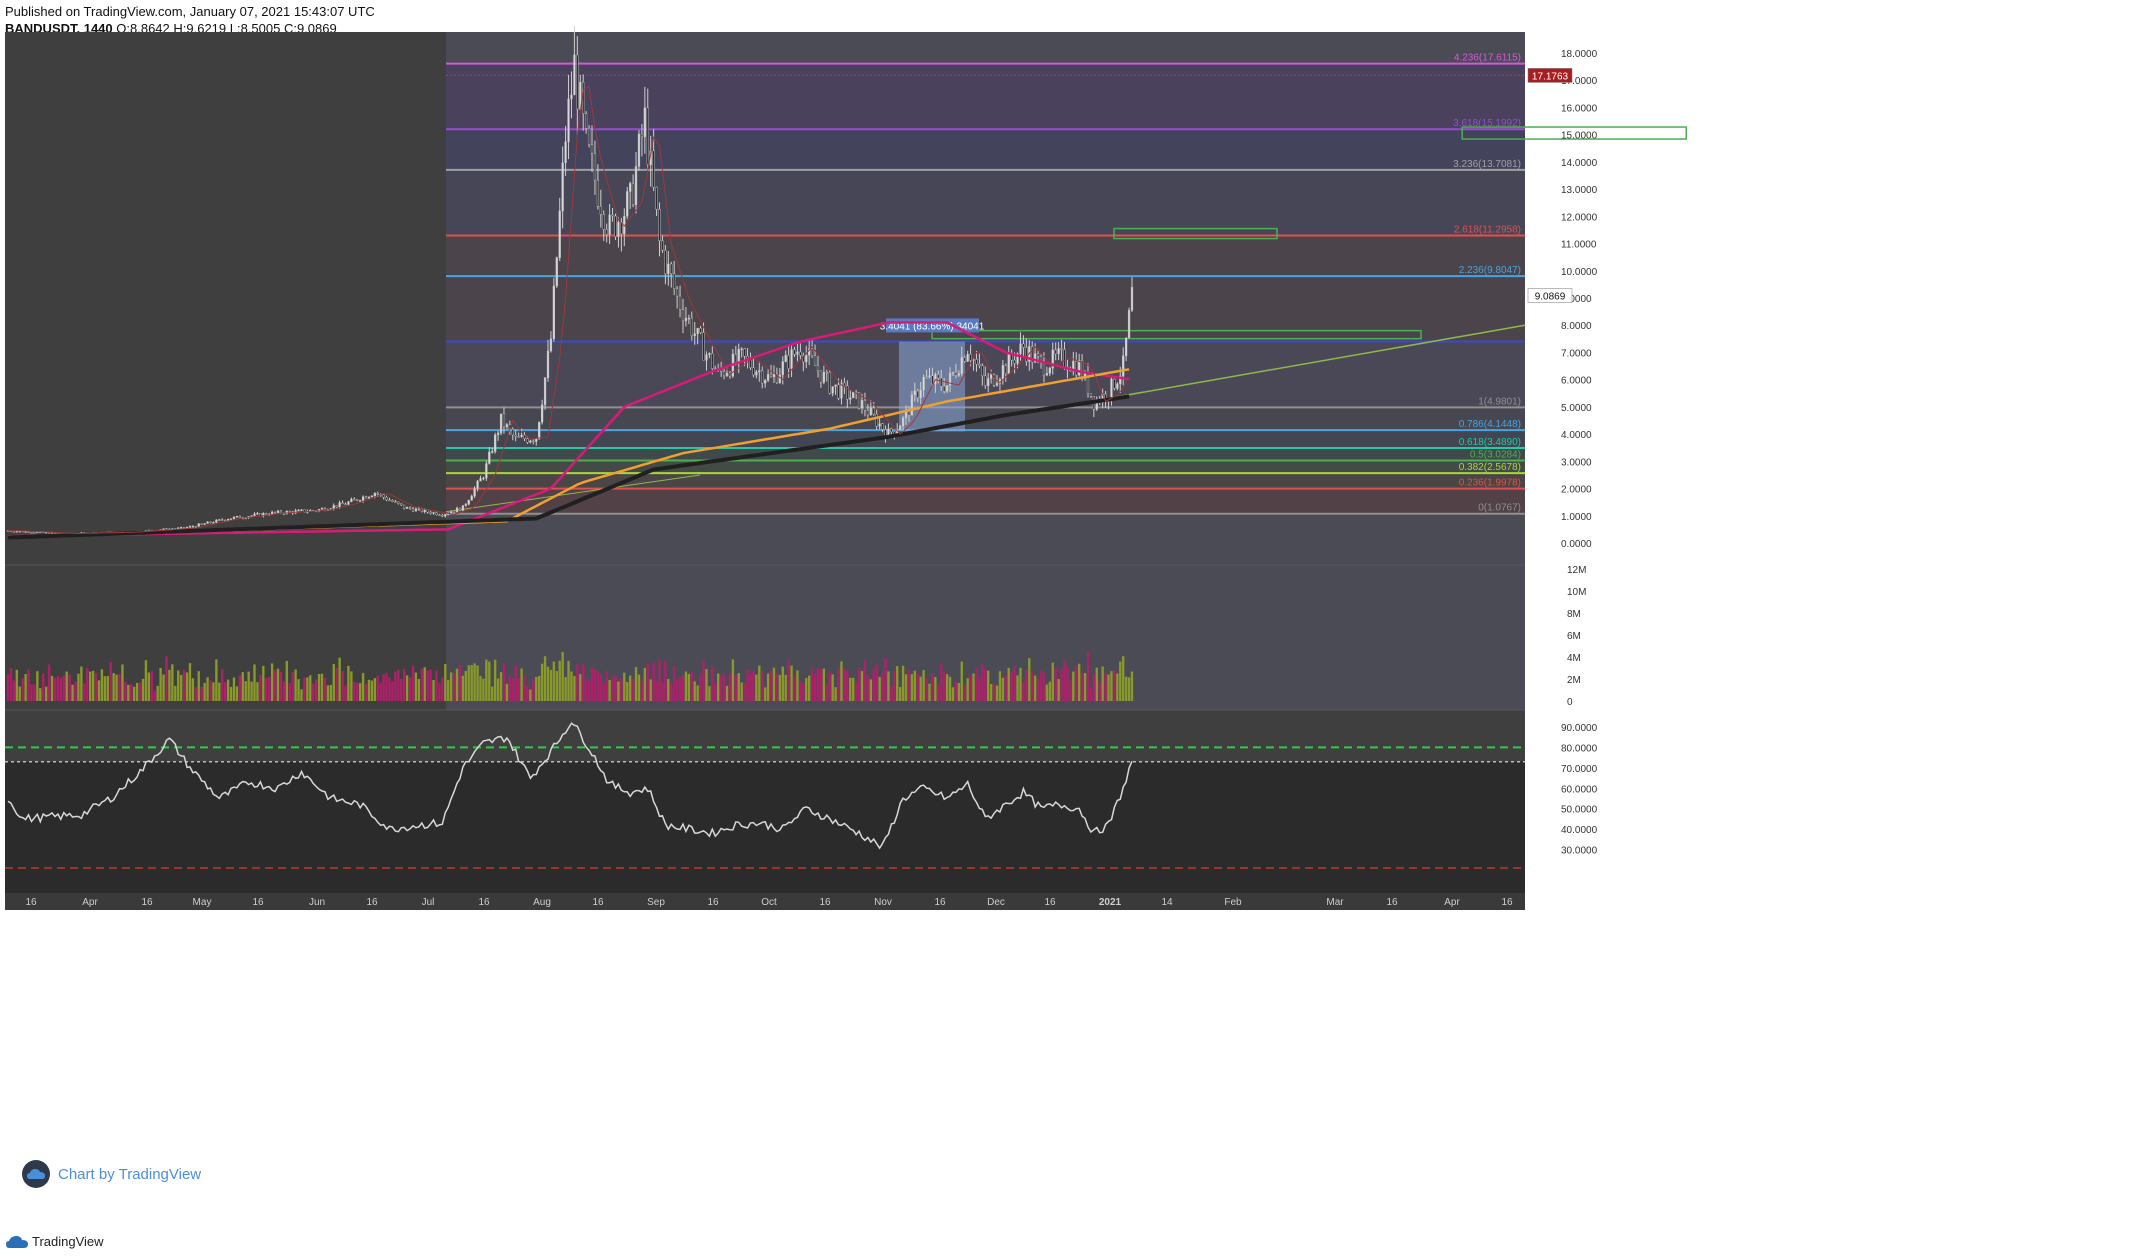  Describe the element at coordinates (55, 1241) in the screenshot. I see `footer-brand: TradingView` at that location.